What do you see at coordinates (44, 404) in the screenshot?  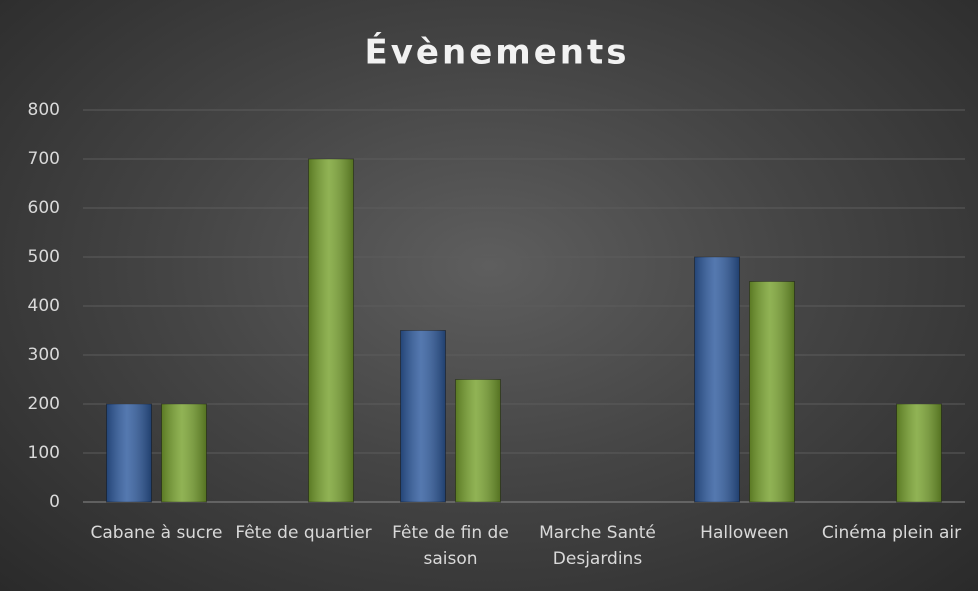 I see `y-tick-label: 200` at bounding box center [44, 404].